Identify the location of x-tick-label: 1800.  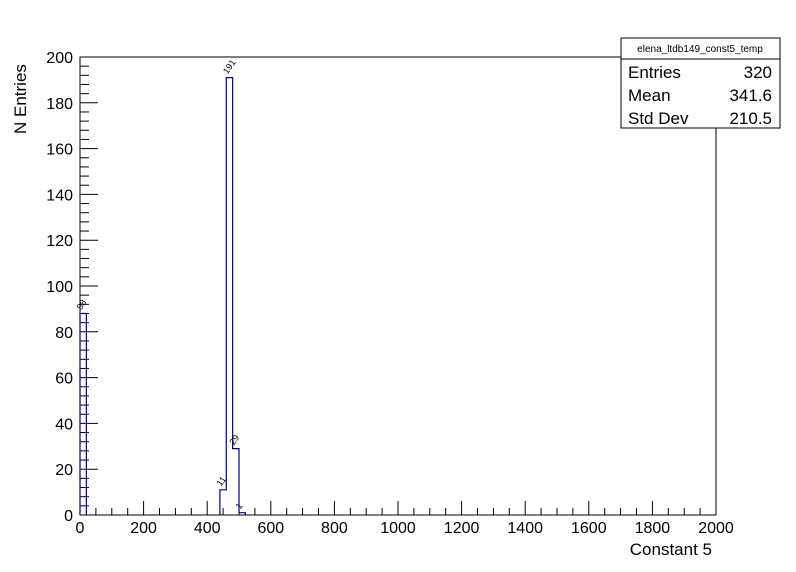
(653, 528).